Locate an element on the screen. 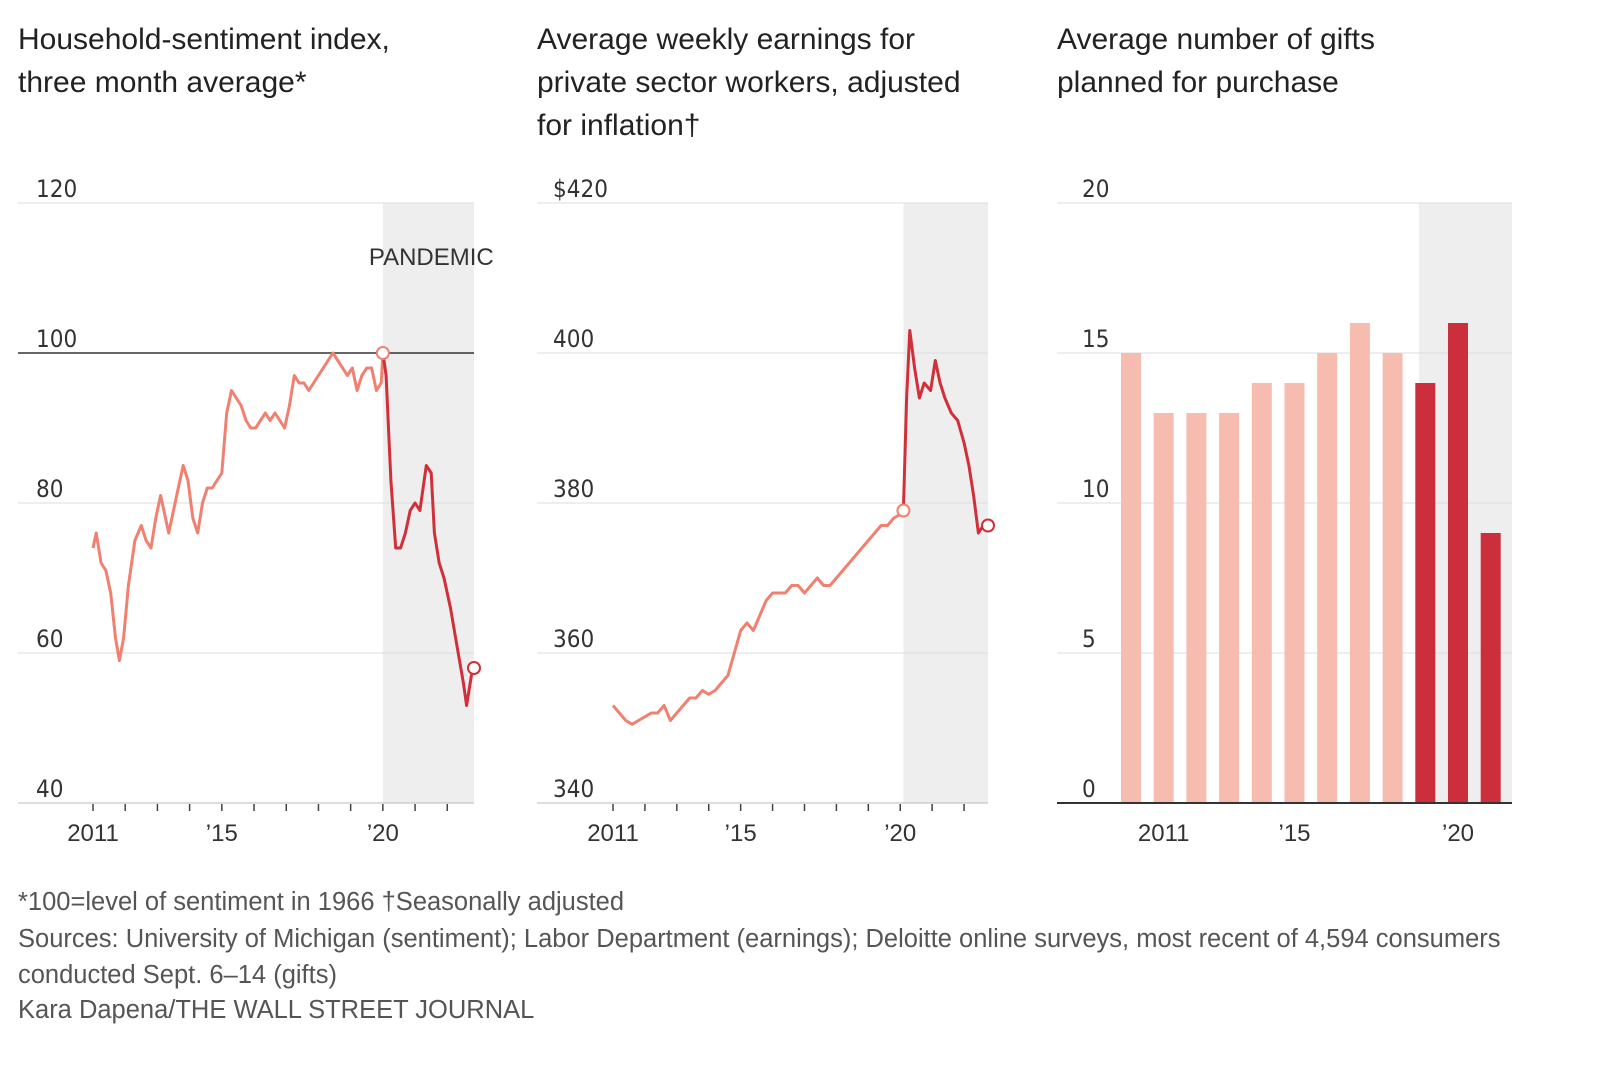 The height and width of the screenshot is (1070, 1600). y-tick-label: $420 is located at coordinates (580, 189).